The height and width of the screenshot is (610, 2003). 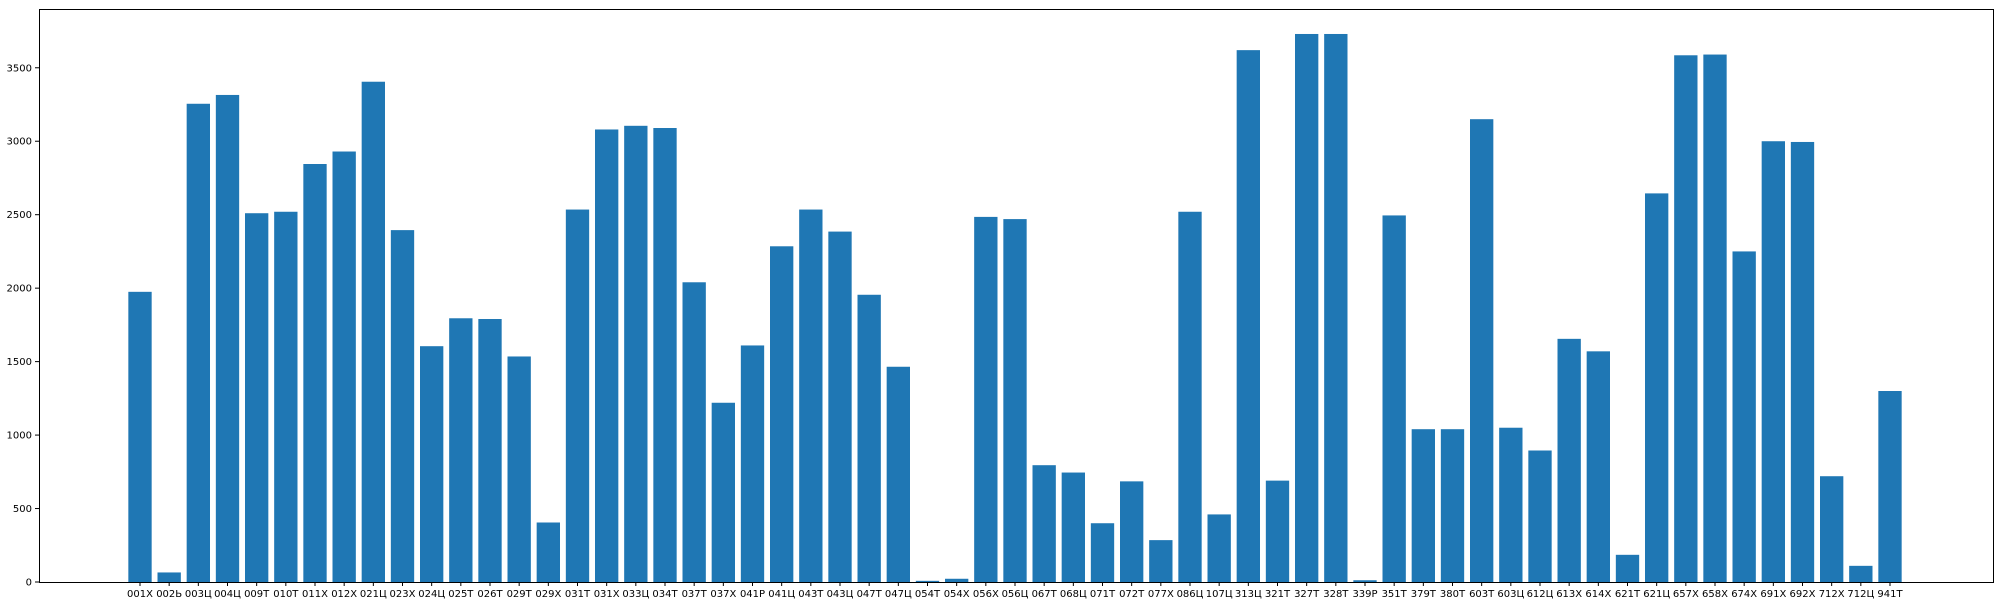 What do you see at coordinates (752, 594) in the screenshot?
I see `x-tick-label: 041Р` at bounding box center [752, 594].